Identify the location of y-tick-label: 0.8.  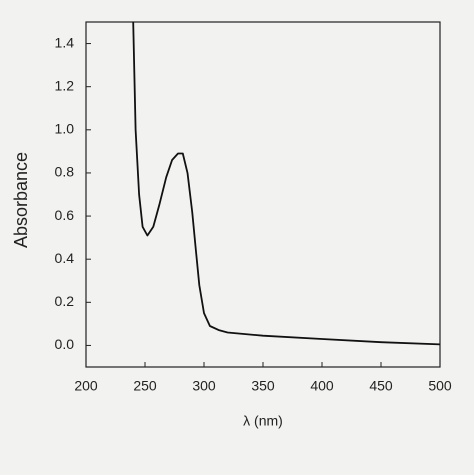
(65, 172).